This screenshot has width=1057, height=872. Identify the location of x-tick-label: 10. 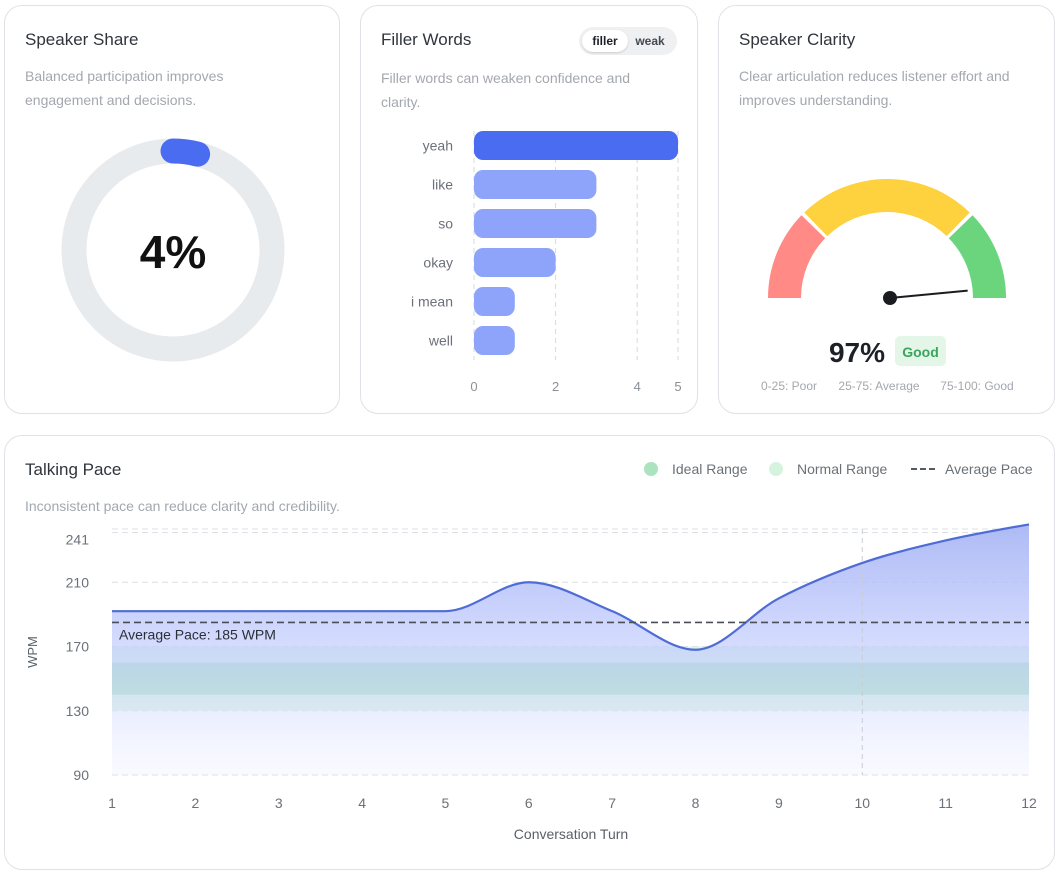
(862, 803).